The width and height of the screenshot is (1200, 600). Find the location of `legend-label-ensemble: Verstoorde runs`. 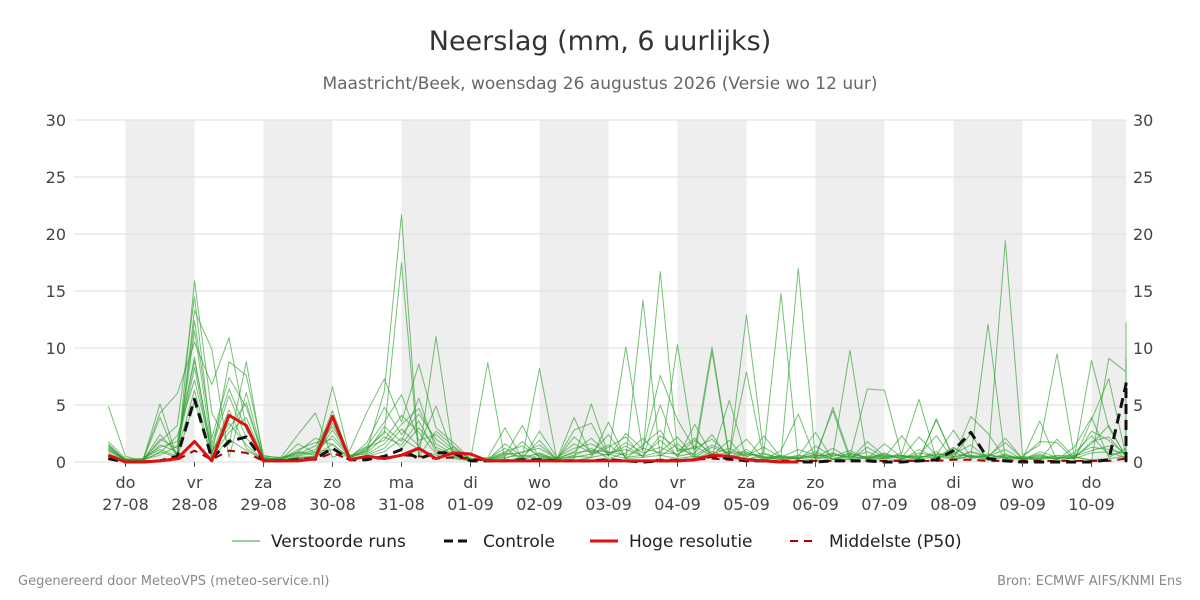

legend-label-ensemble: Verstoorde runs is located at coordinates (338, 542).